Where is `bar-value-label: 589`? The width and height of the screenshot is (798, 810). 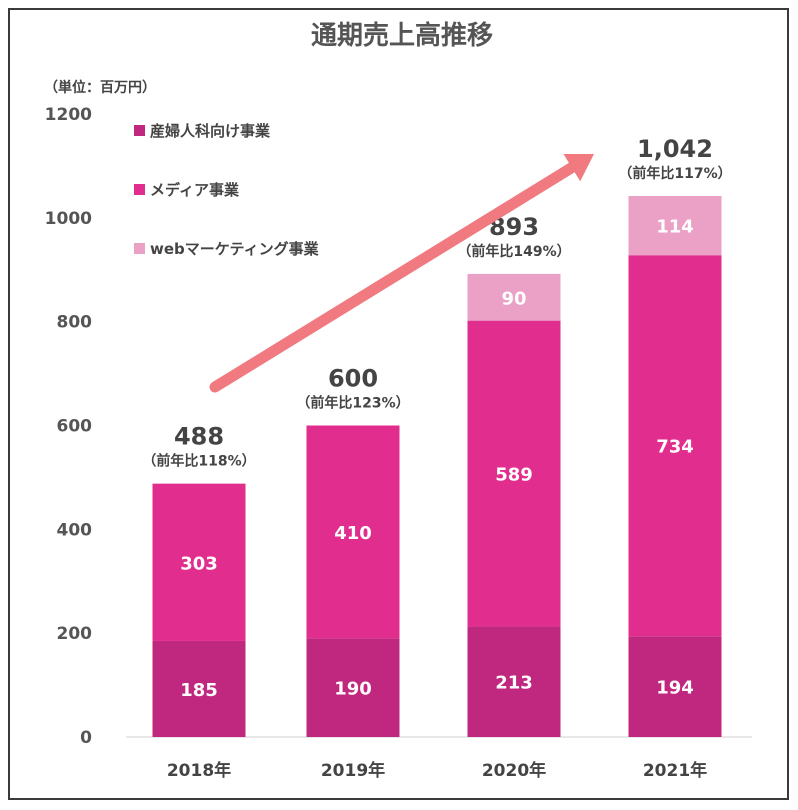 bar-value-label: 589 is located at coordinates (514, 475).